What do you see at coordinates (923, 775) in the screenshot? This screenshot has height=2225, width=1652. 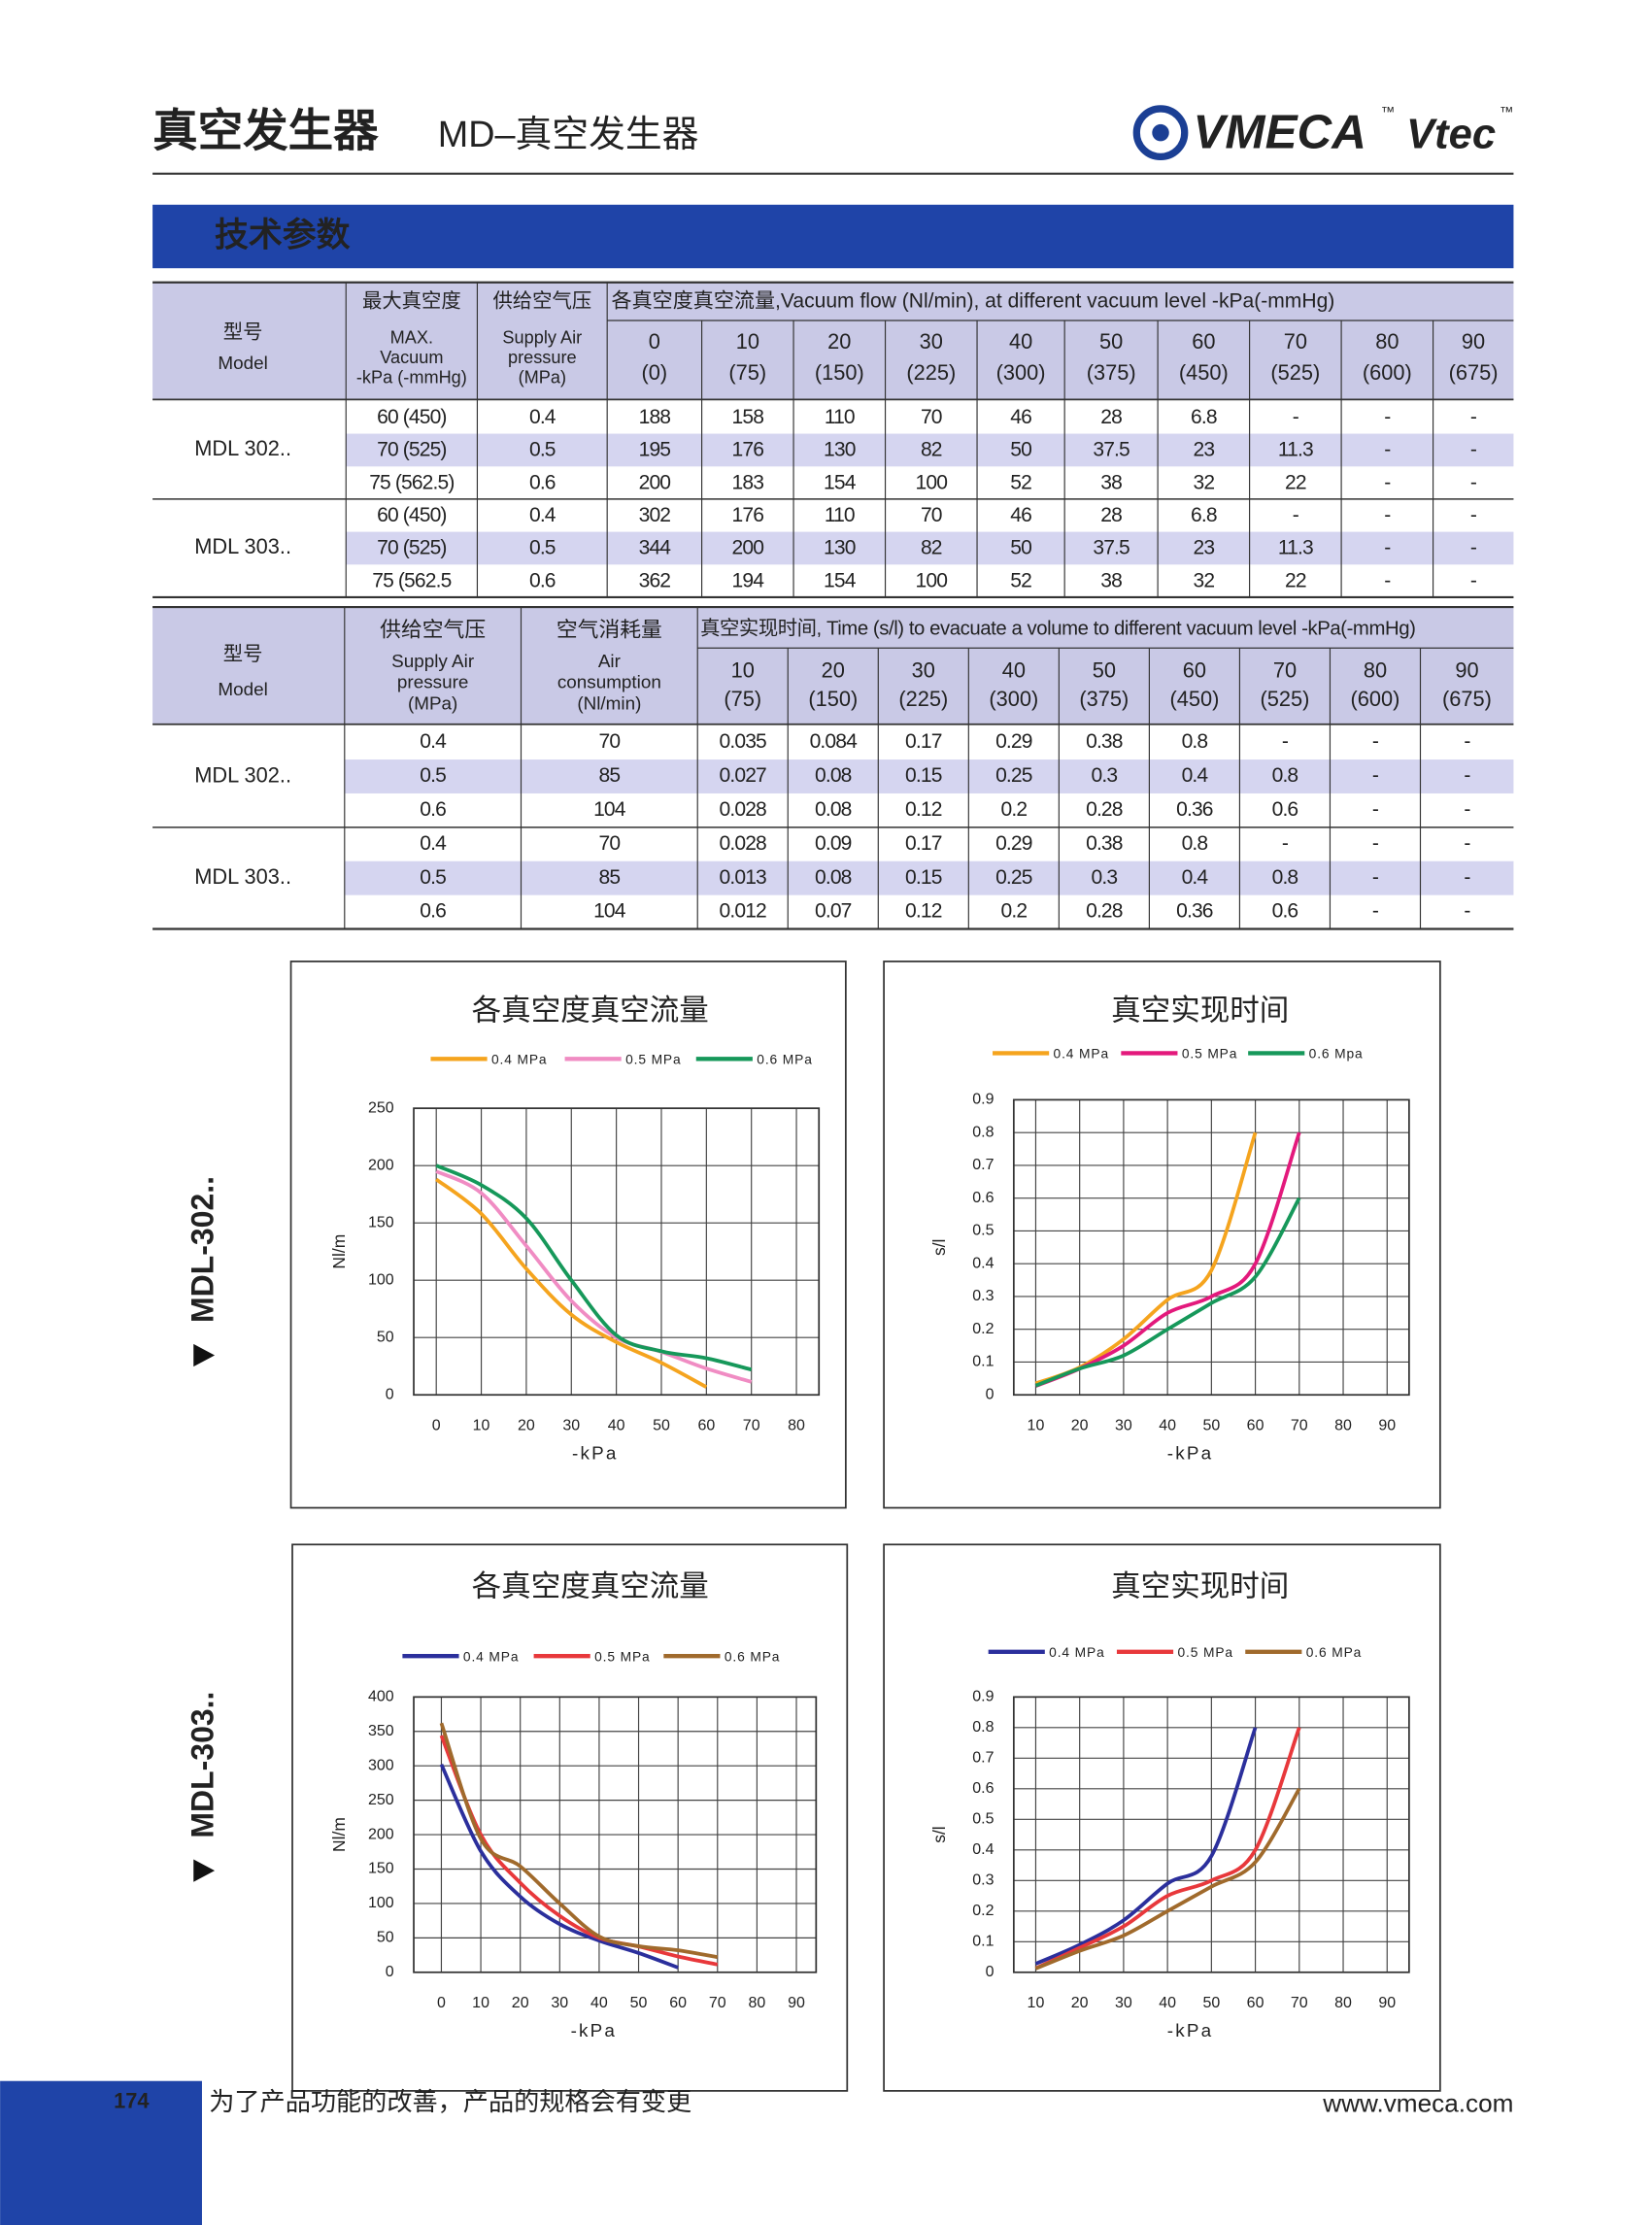 I see `table-cell: 0.15` at bounding box center [923, 775].